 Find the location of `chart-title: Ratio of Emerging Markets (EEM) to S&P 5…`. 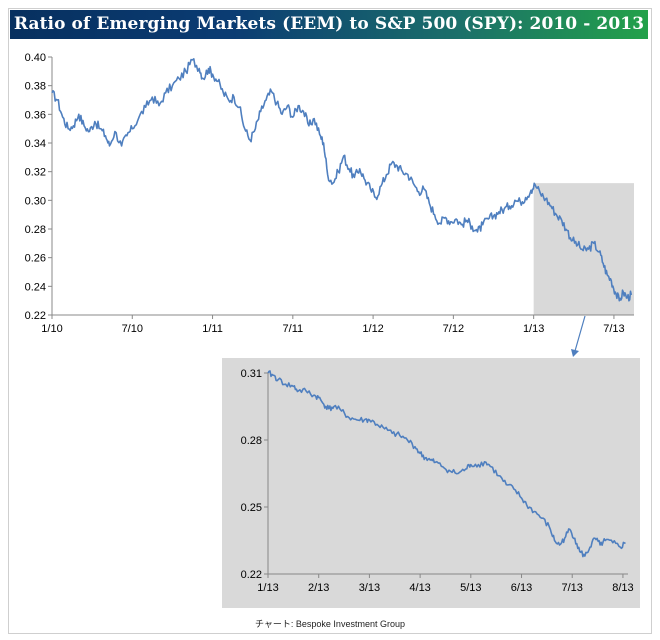

chart-title: Ratio of Emerging Markets (EEM) to S&P 5… is located at coordinates (329, 24).